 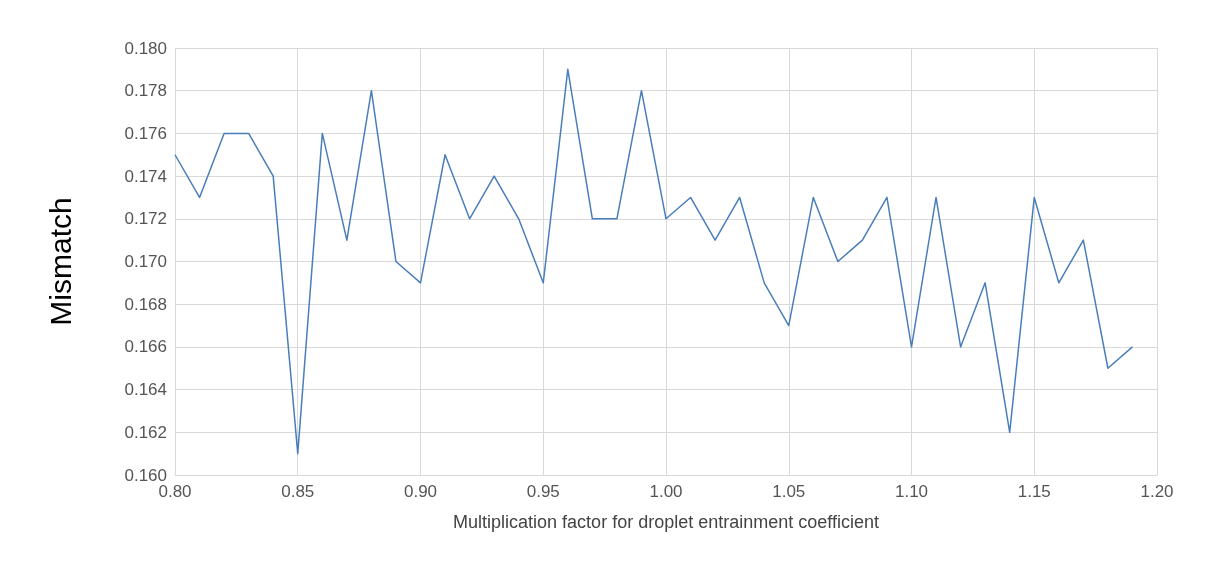 I want to click on x-axis-title: Multiplication factor for droplet entrainment coefficient, so click(x=666, y=522).